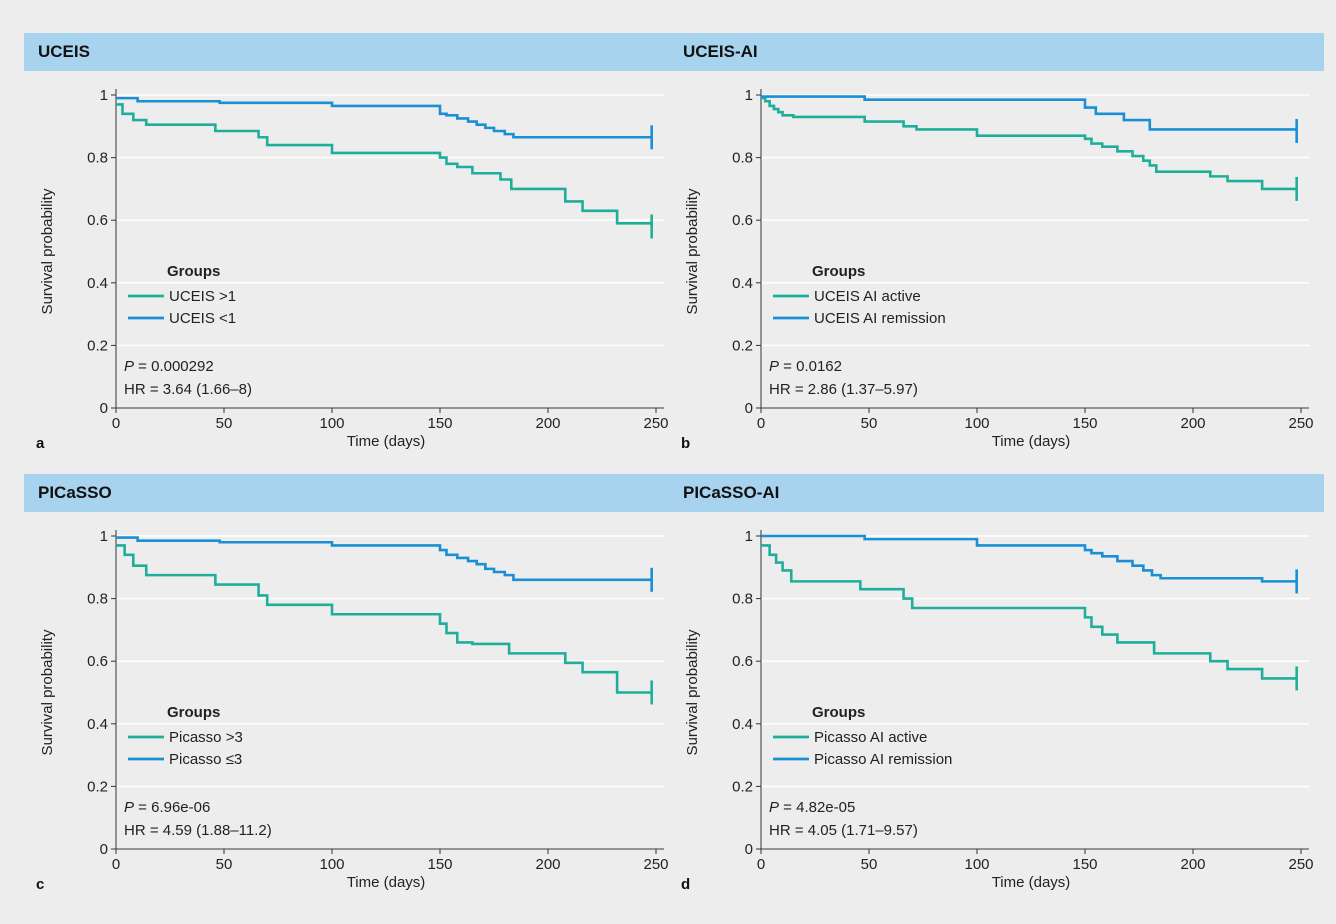 This screenshot has width=1336, height=924. What do you see at coordinates (206, 737) in the screenshot?
I see `legend-label: Picasso >3` at bounding box center [206, 737].